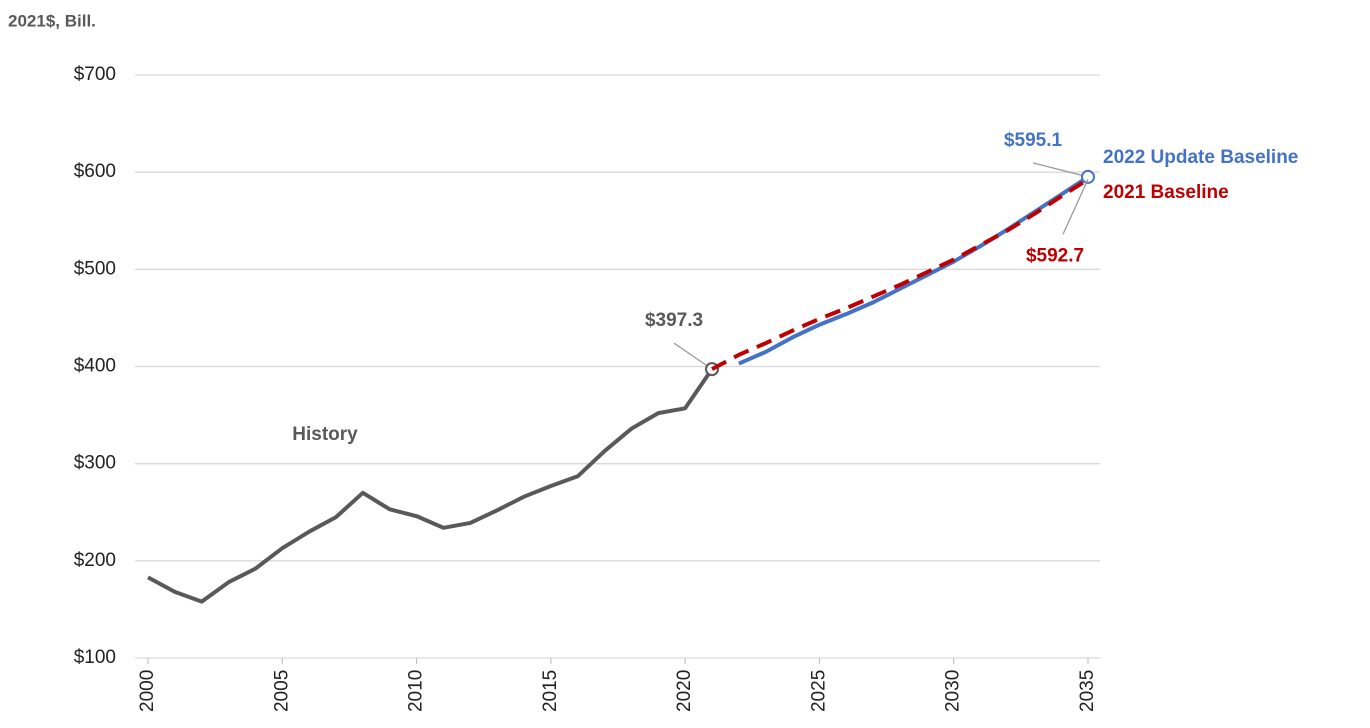  What do you see at coordinates (95, 74) in the screenshot?
I see `y-tick-label: $700` at bounding box center [95, 74].